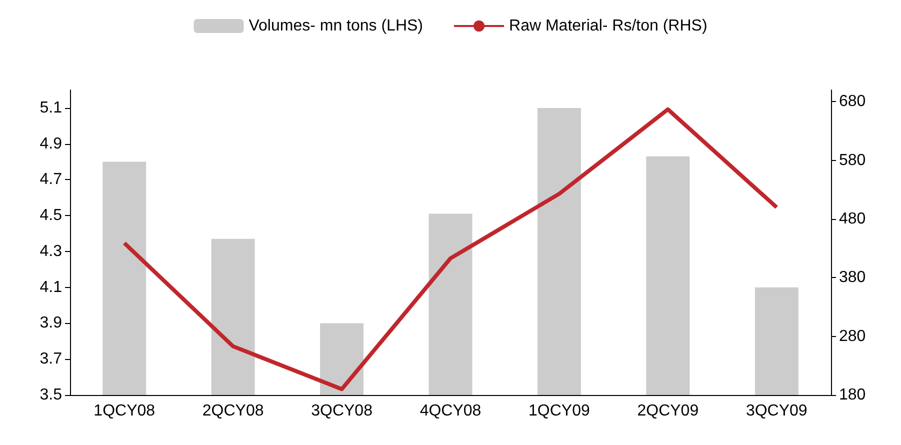 This screenshot has height=445, width=901. I want to click on legend-label: Raw Material- Rs/ton (RHS), so click(608, 26).